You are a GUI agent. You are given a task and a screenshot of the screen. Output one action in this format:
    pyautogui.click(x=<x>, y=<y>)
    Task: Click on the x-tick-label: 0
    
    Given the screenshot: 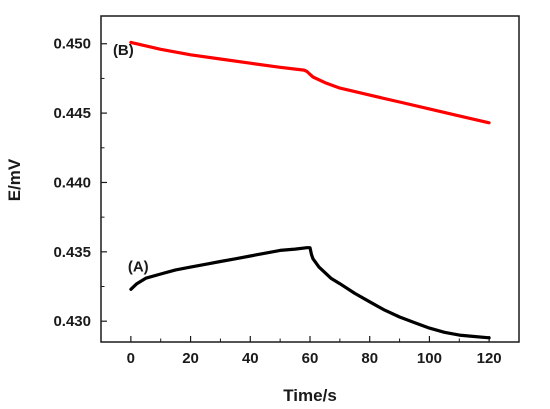 What is the action you would take?
    pyautogui.click(x=131, y=358)
    